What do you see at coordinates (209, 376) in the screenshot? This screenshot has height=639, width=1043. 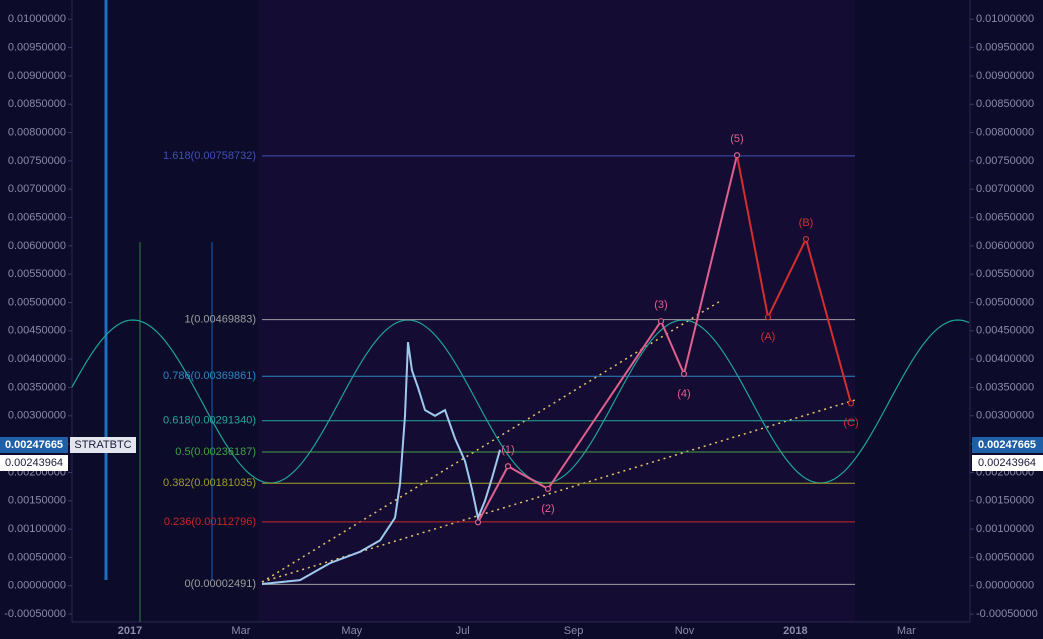 I see `fib-label: 0.786(0.00369861)` at bounding box center [209, 376].